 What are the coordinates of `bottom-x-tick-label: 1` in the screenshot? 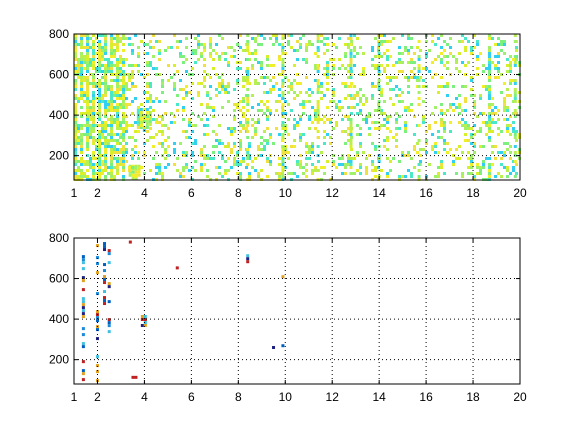 It's located at (74, 397).